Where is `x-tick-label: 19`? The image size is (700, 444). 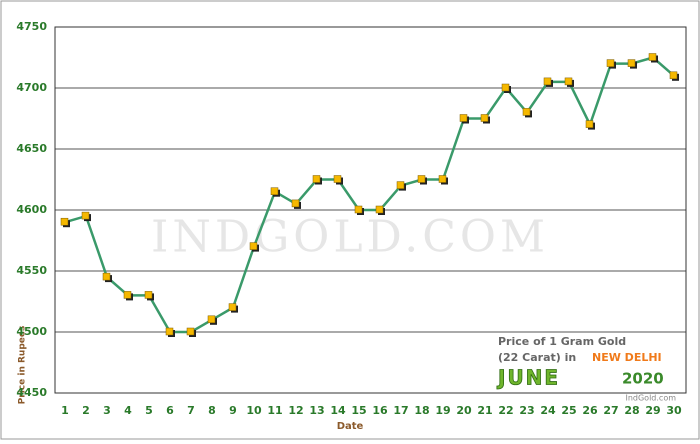
x-tick-label: 19 is located at coordinates (442, 410).